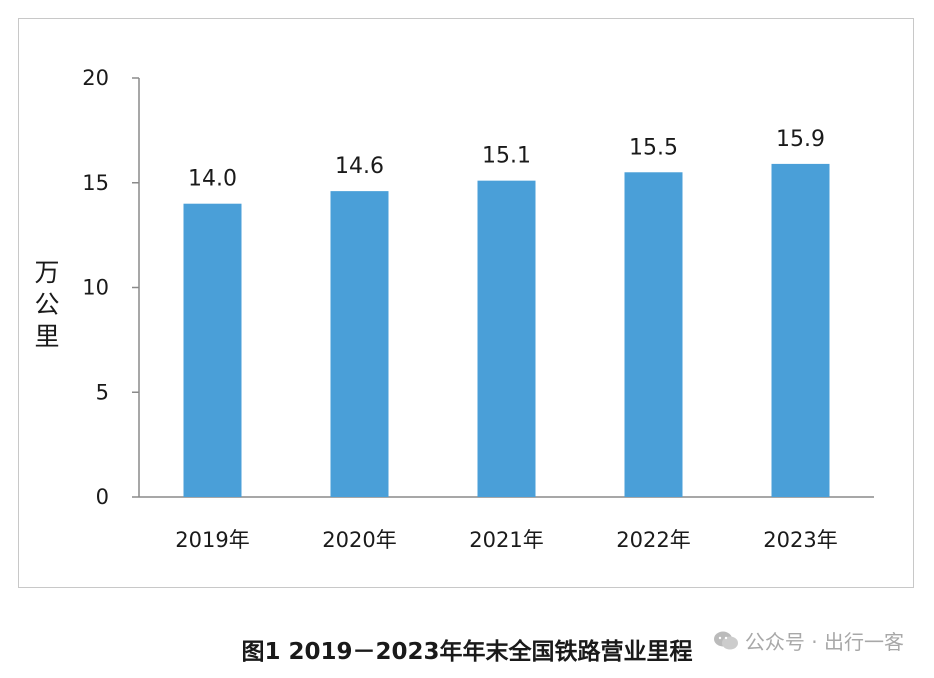 The image size is (934, 678). I want to click on y-tick-label: 0, so click(102, 497).